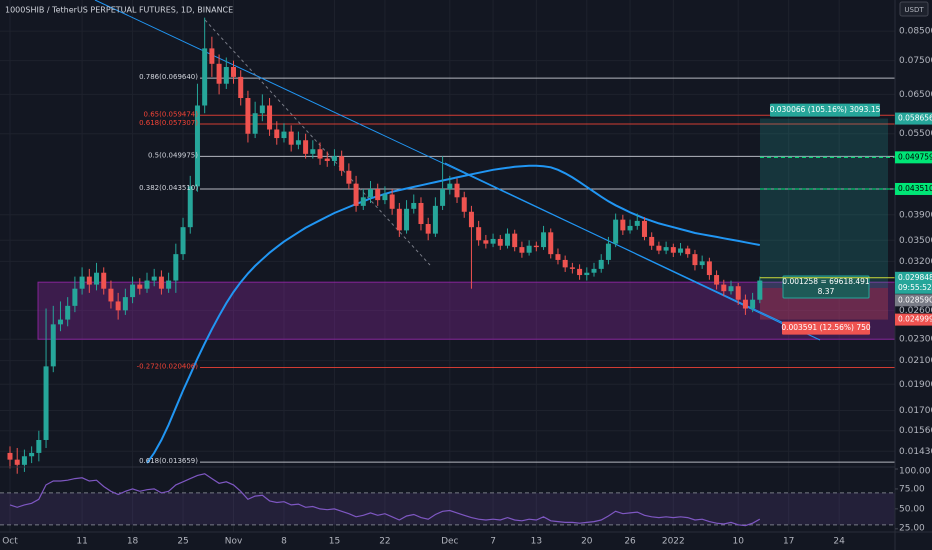  I want to click on price-label: 0.028590, so click(915, 299).